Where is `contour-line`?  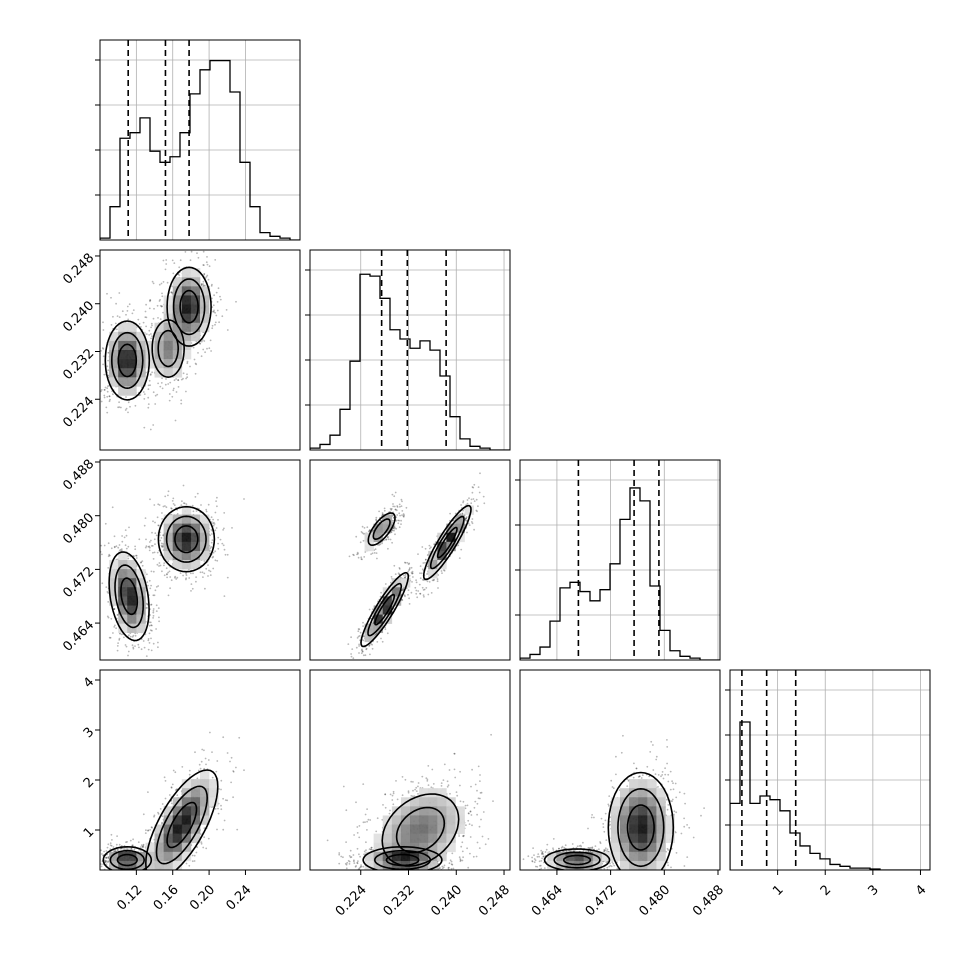
contour-line is located at coordinates (447, 542).